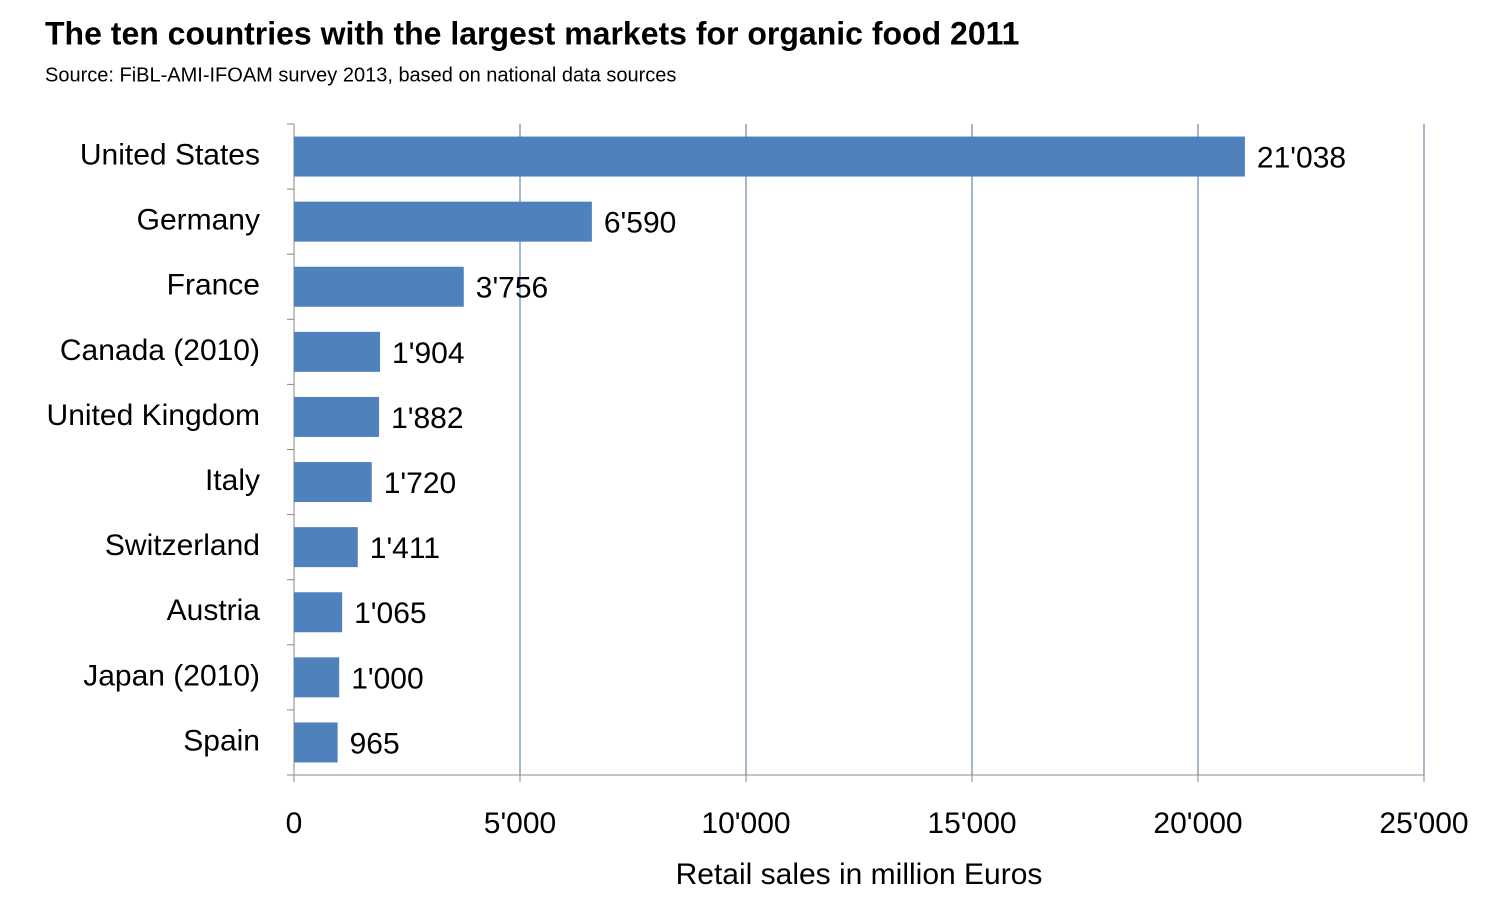  I want to click on value-label: 1'411, so click(405, 548).